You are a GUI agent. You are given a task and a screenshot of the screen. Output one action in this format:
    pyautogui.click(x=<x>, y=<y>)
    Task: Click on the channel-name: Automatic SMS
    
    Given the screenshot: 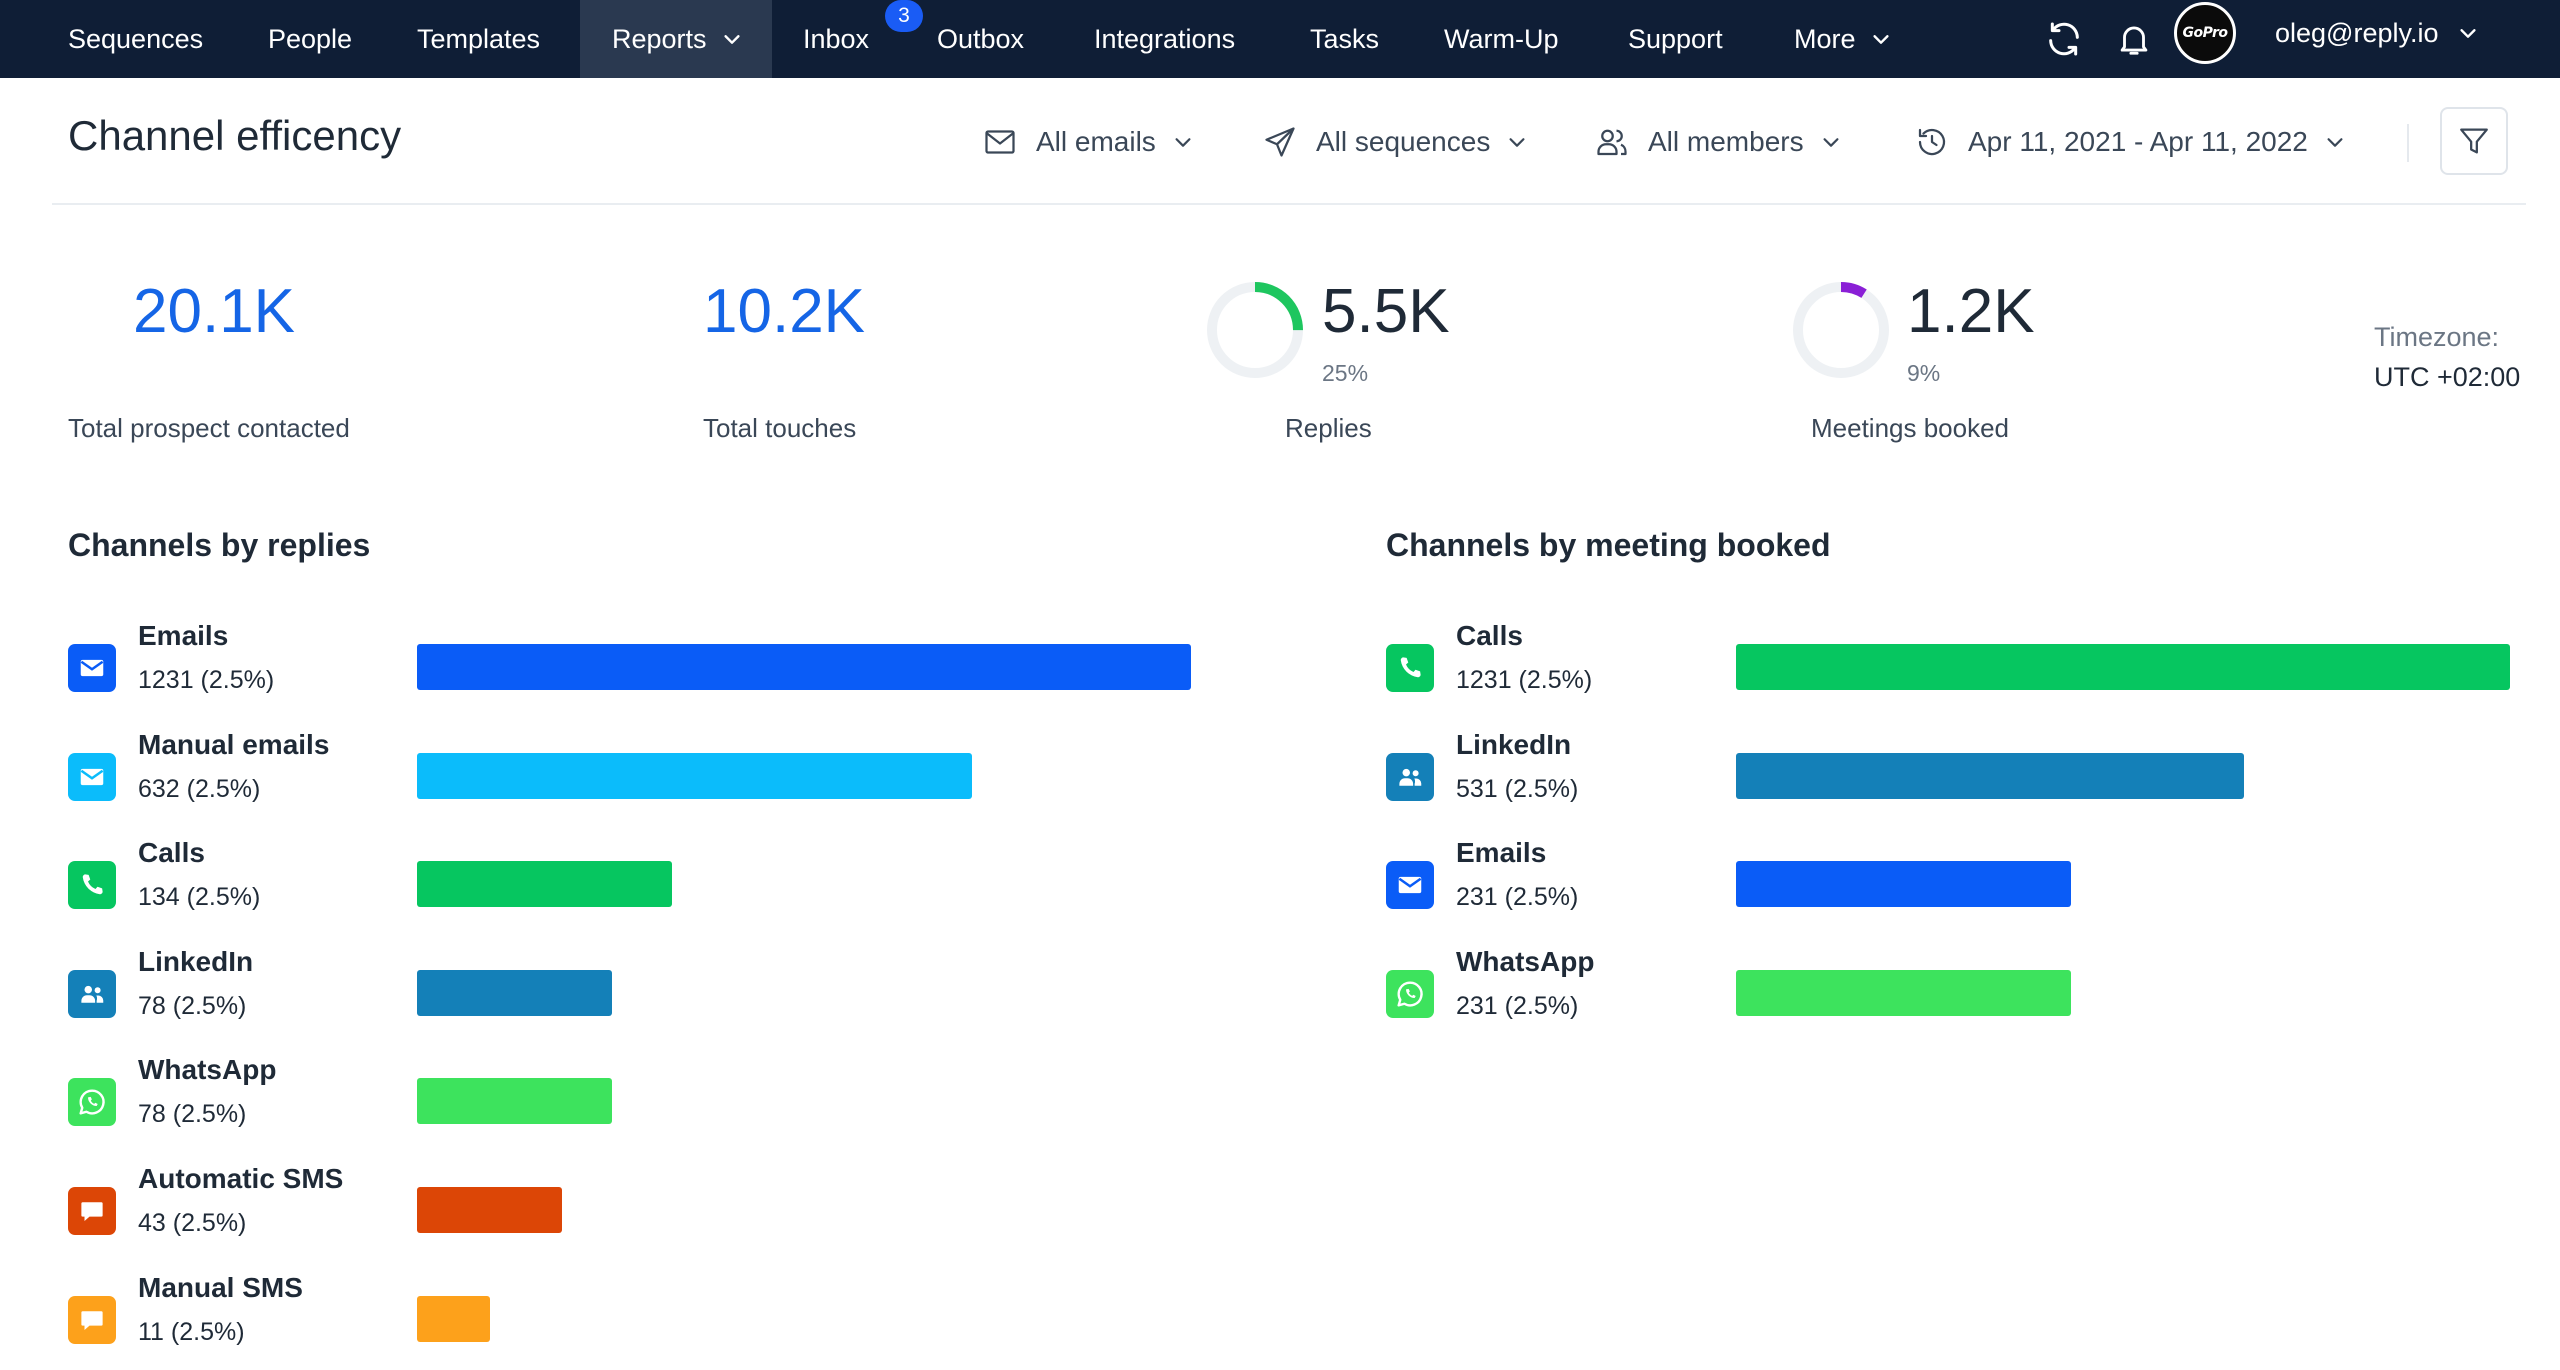 What is the action you would take?
    pyautogui.click(x=241, y=1178)
    